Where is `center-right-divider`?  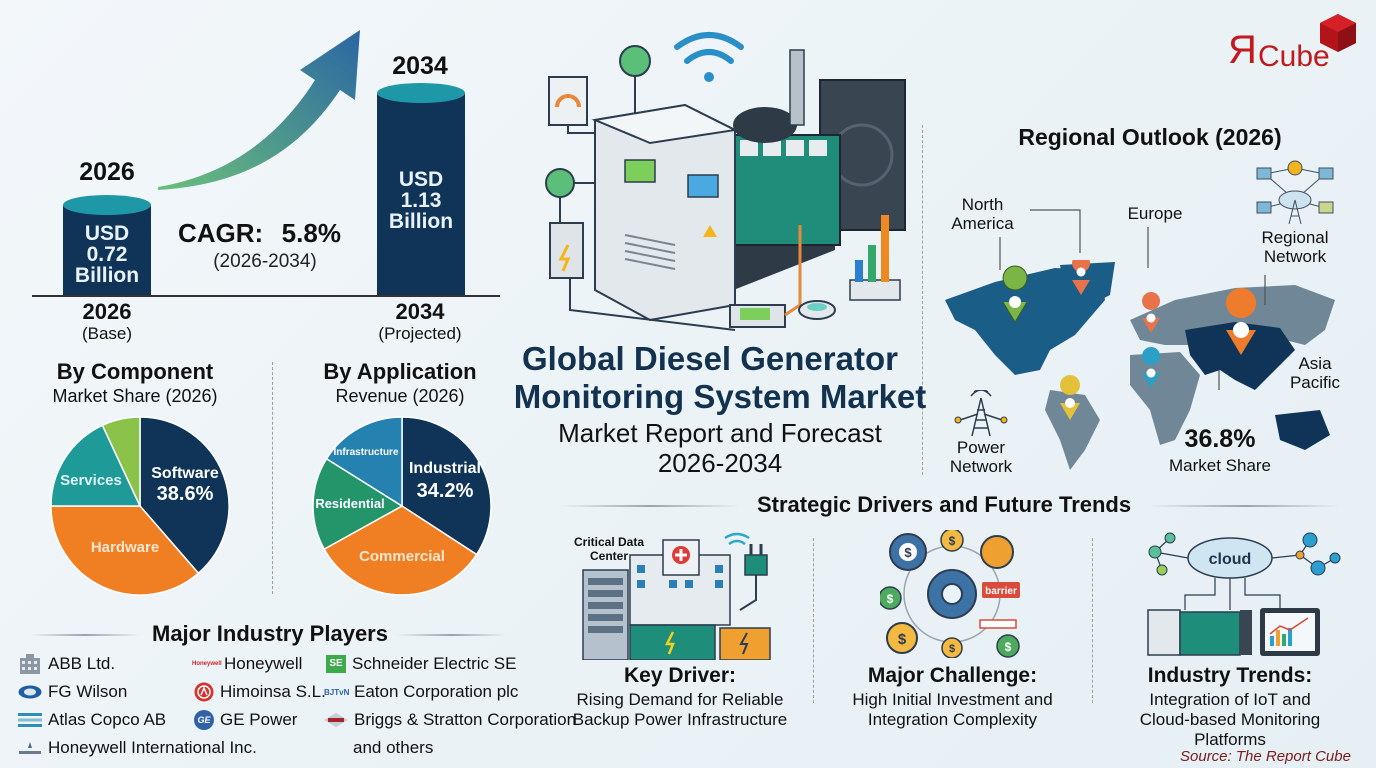 center-right-divider is located at coordinates (922, 300).